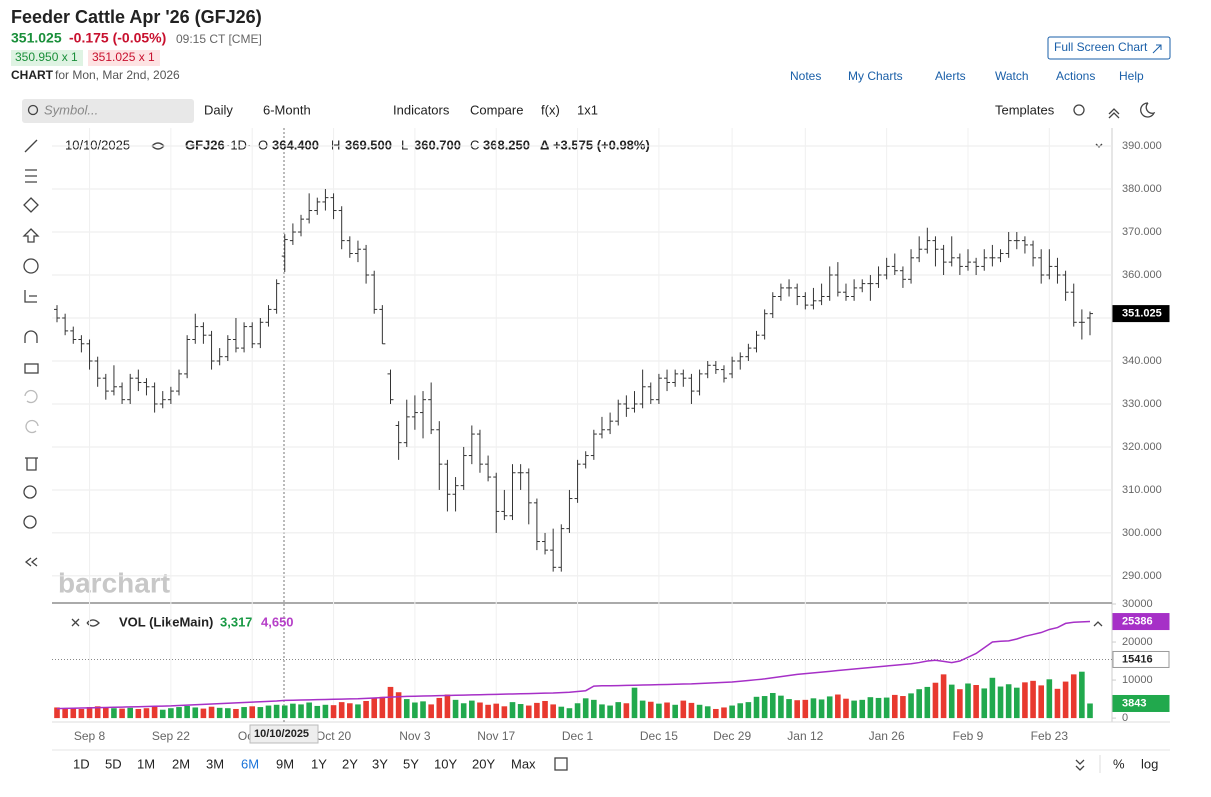 The image size is (1211, 797). I want to click on zoom-out-tool, so click(30, 522).